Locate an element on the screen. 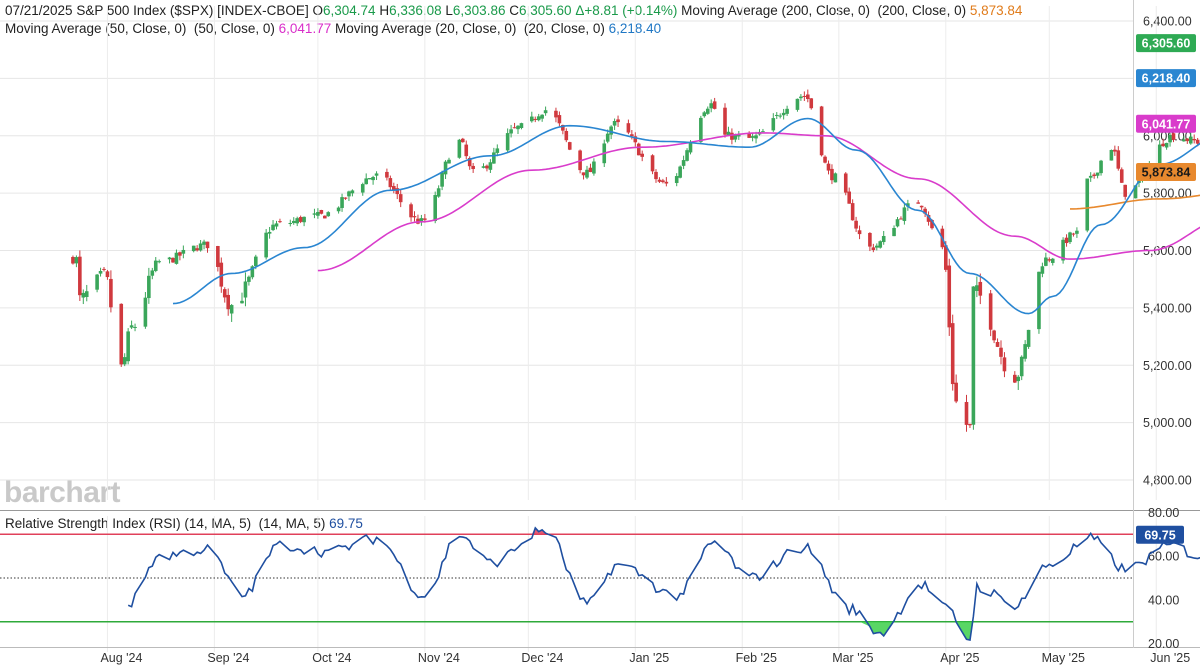 The height and width of the screenshot is (668, 1200). rsi-badge-bg is located at coordinates (1160, 534).